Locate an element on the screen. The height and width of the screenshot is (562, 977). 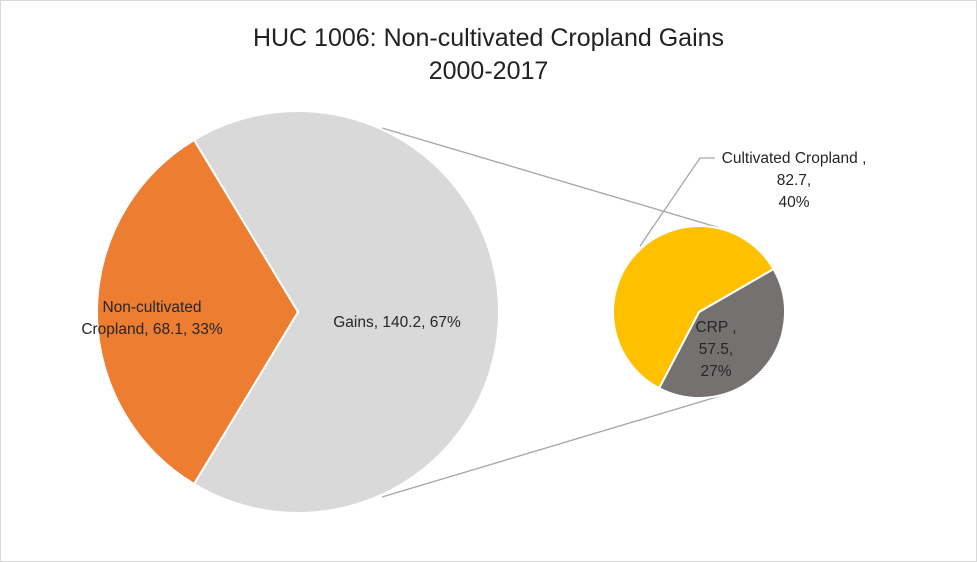
pie-slice-crp is located at coordinates (721, 333).